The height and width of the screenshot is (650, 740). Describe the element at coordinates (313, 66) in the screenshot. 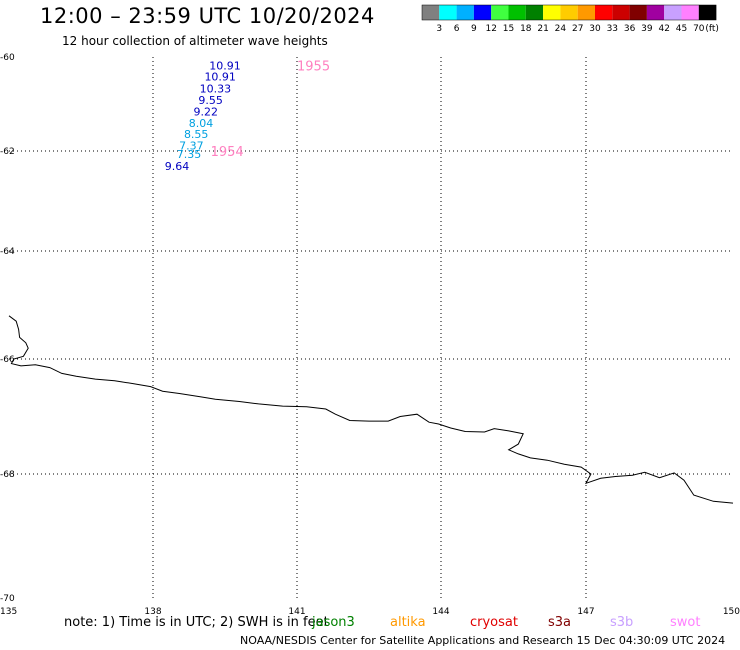

I see `pass-time-label: 1955` at that location.